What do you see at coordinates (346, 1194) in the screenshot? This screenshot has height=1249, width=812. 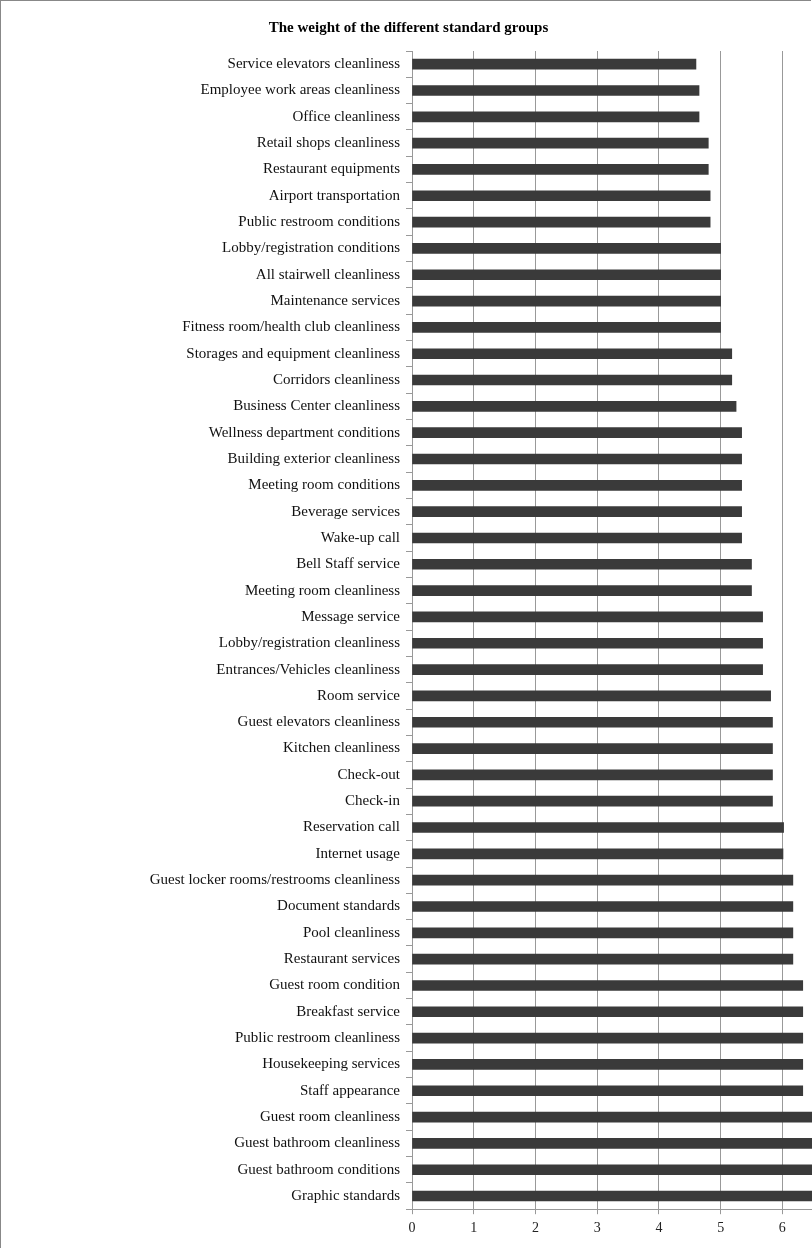 I see `y-tick-label: Graphic standards` at bounding box center [346, 1194].